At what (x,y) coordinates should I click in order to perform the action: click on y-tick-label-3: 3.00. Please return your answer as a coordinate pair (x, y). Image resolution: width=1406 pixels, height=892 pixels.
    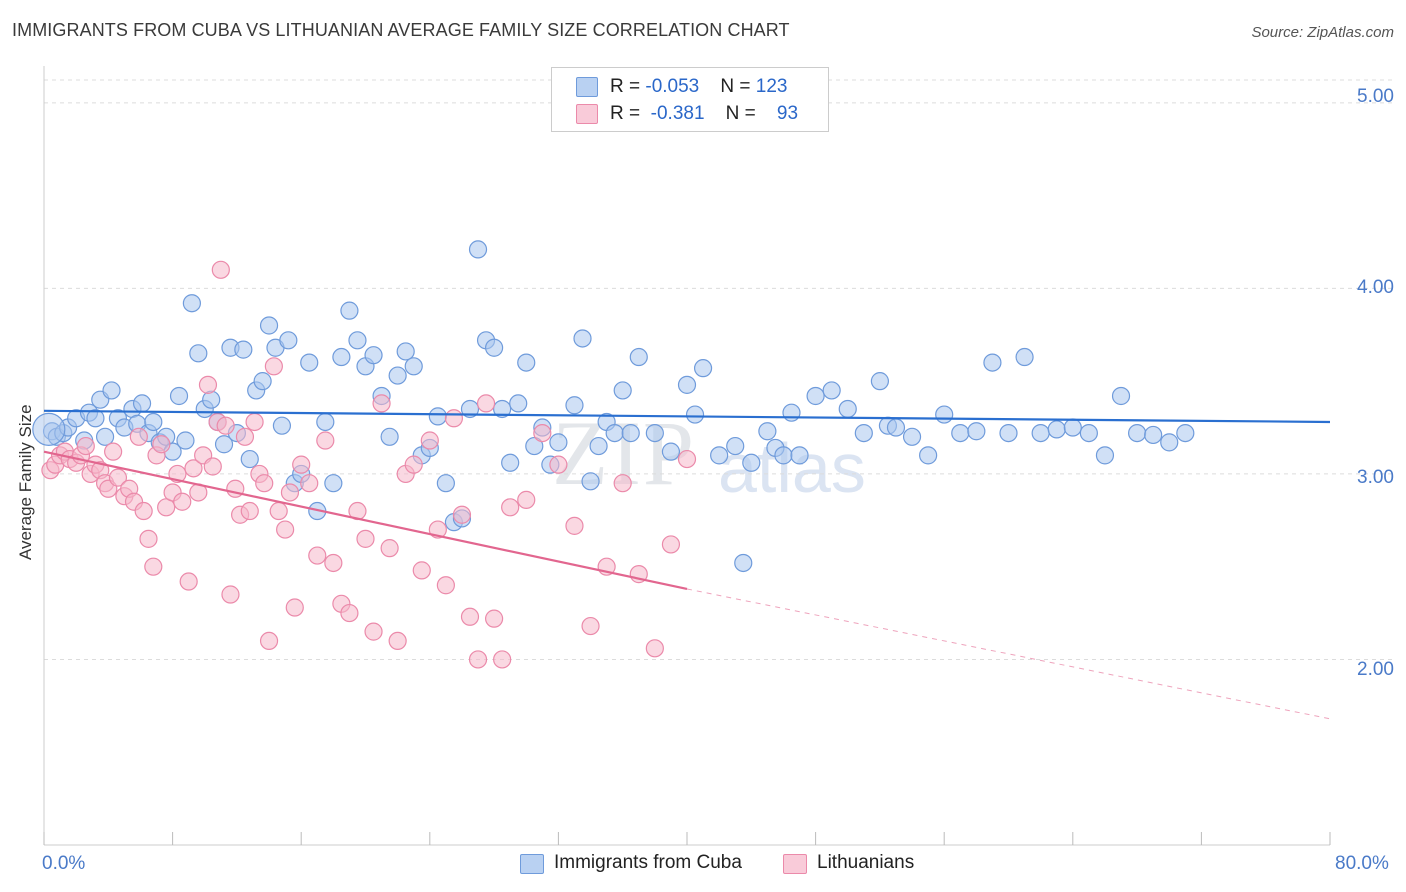
    Looking at the image, I should click on (1375, 477).